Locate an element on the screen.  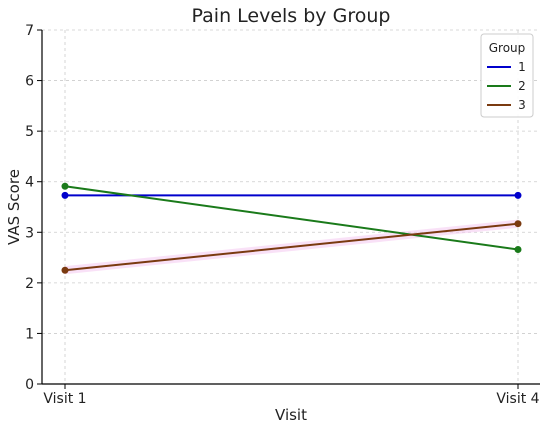
legend: Group 1 2 3 is located at coordinates (507, 75).